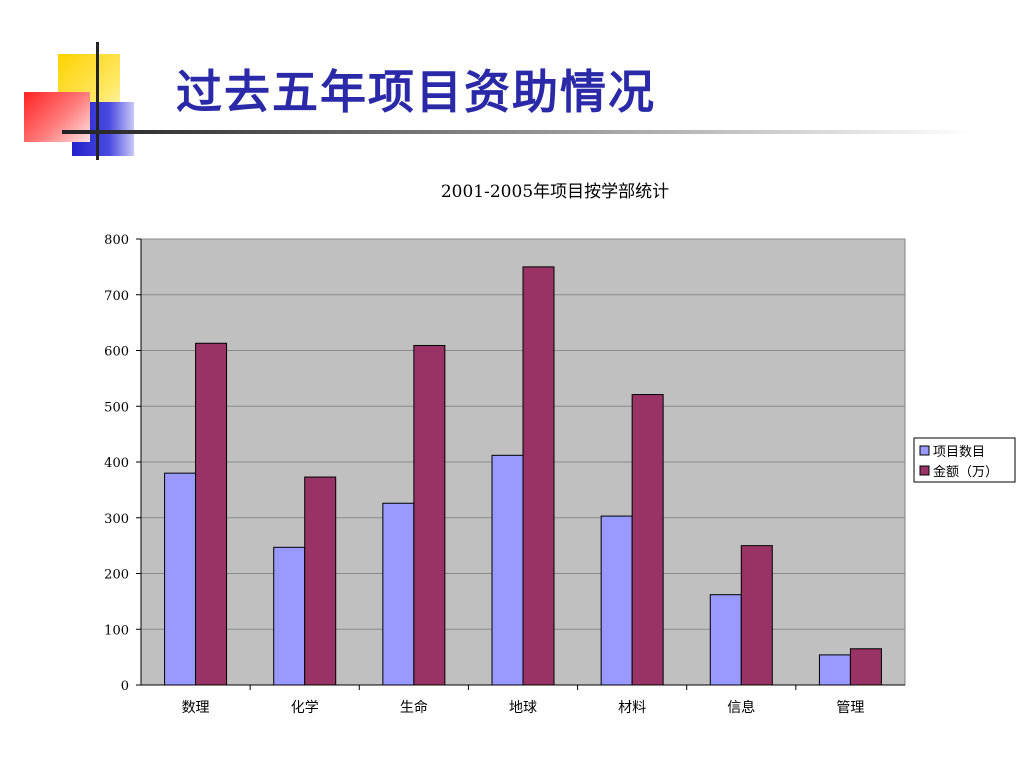 This screenshot has width=1024, height=768. What do you see at coordinates (523, 708) in the screenshot?
I see `x-tick-label: 地球` at bounding box center [523, 708].